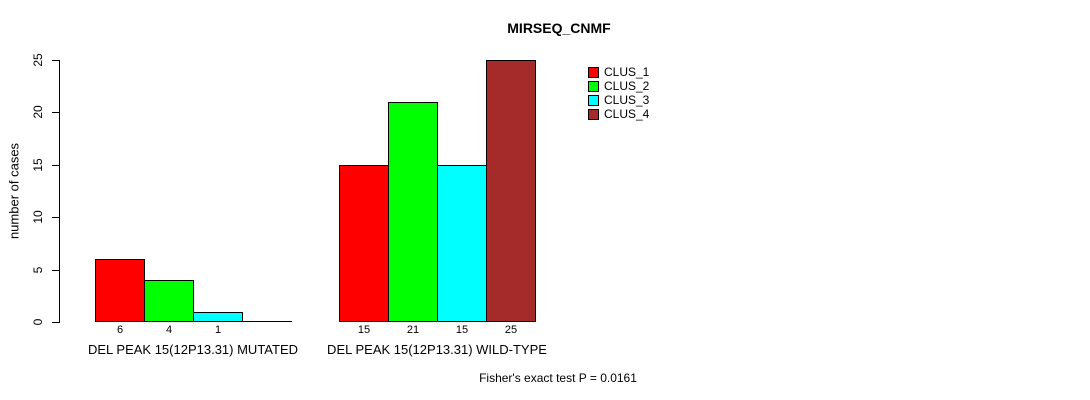 This screenshot has width=1090, height=400. I want to click on bar-value-label: 25, so click(511, 330).